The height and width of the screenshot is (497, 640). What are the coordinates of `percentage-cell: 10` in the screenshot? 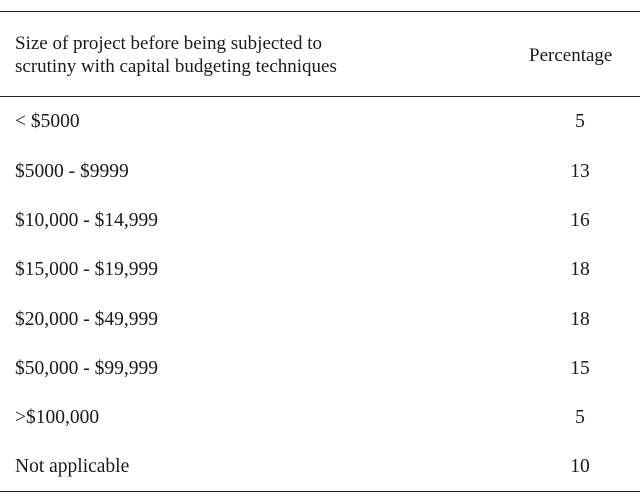 It's located at (580, 466).